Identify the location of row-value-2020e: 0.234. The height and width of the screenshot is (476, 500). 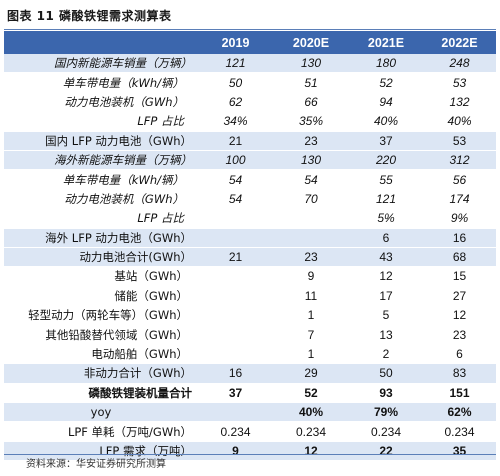
(311, 431).